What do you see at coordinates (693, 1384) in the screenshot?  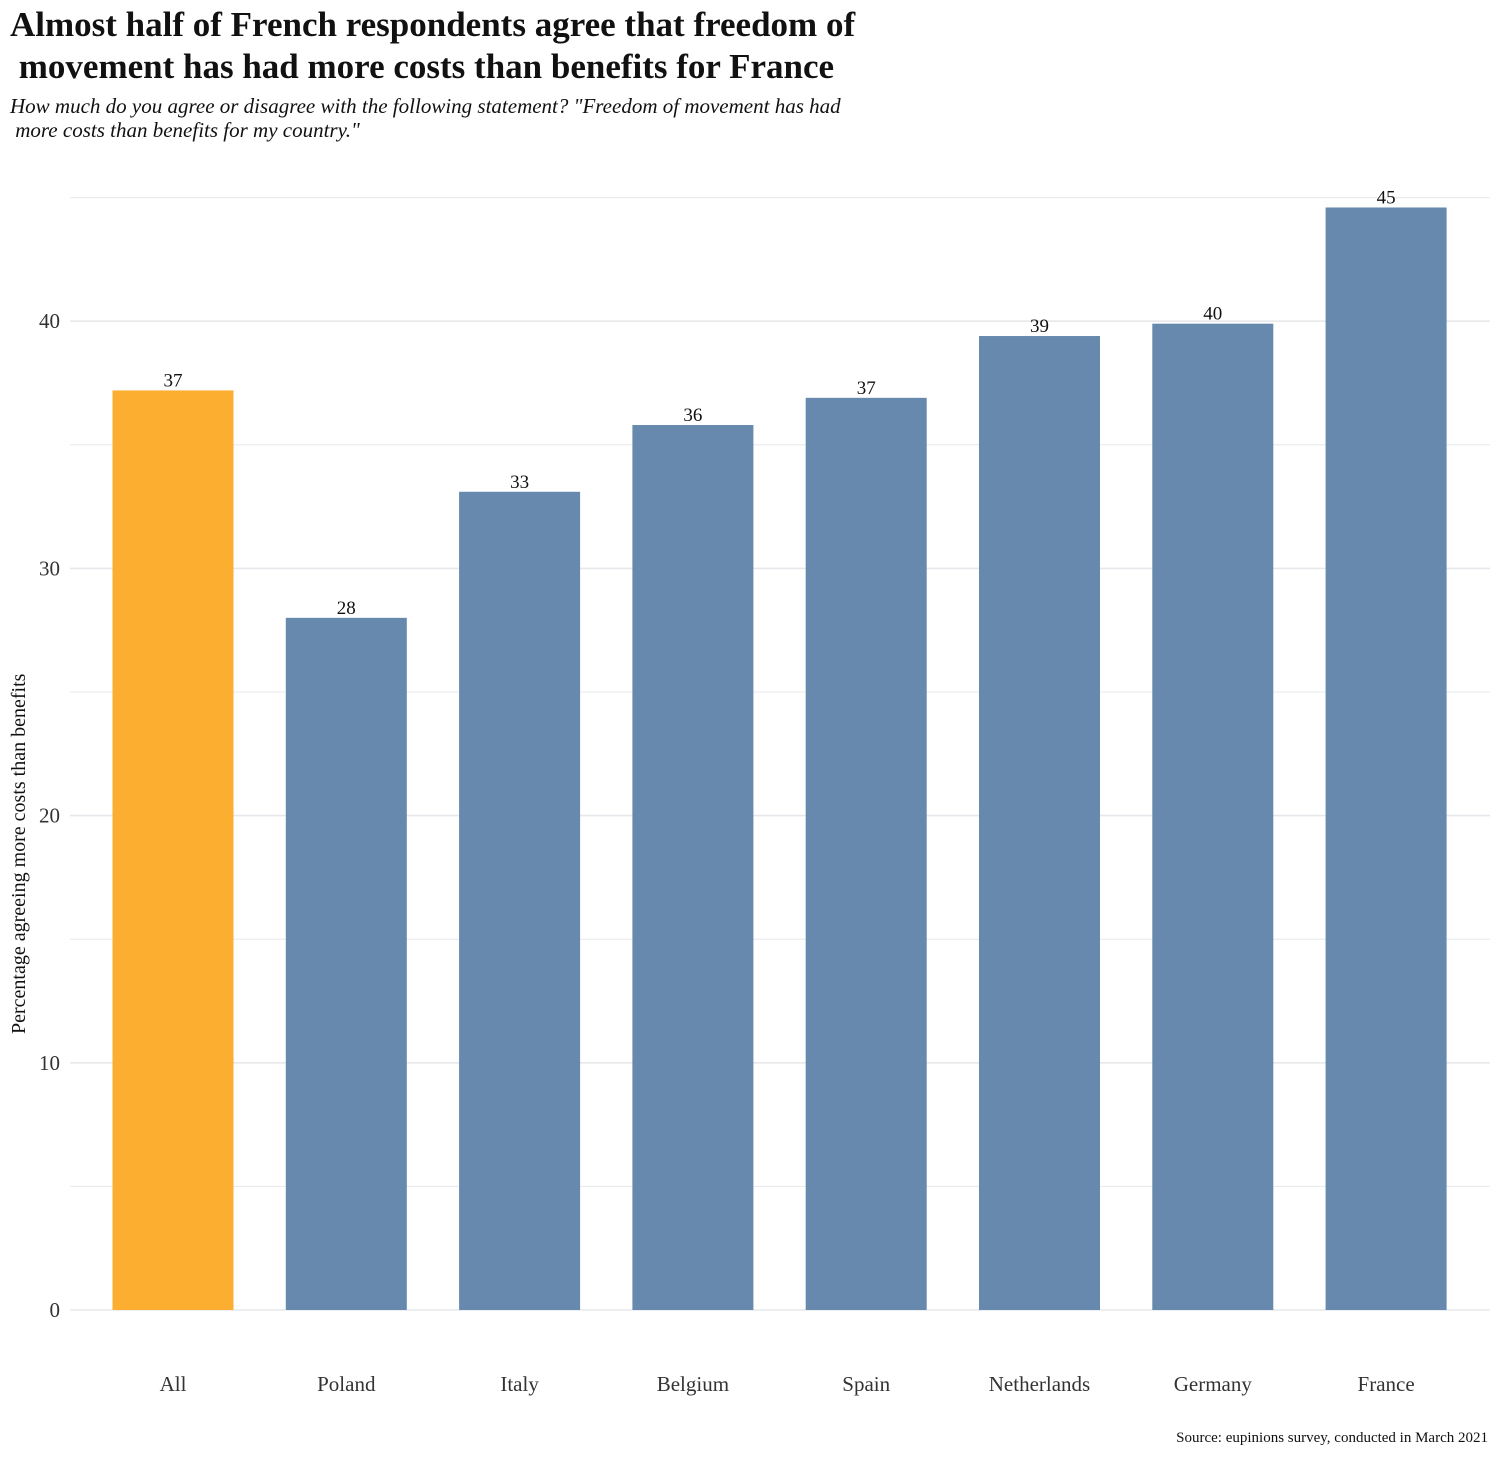 I see `x-tick-label: Belgium` at bounding box center [693, 1384].